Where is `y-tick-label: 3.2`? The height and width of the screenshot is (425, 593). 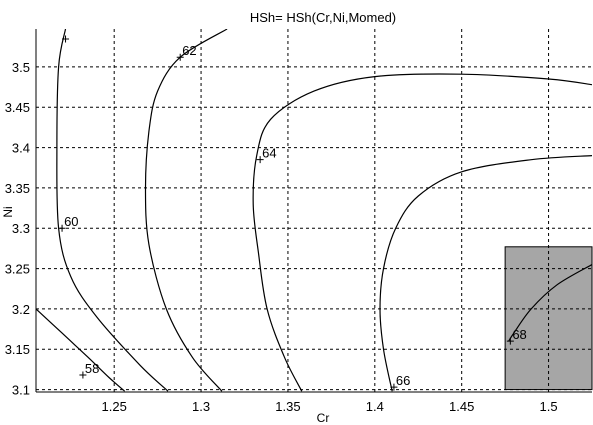 y-tick-label: 3.2 is located at coordinates (21, 309).